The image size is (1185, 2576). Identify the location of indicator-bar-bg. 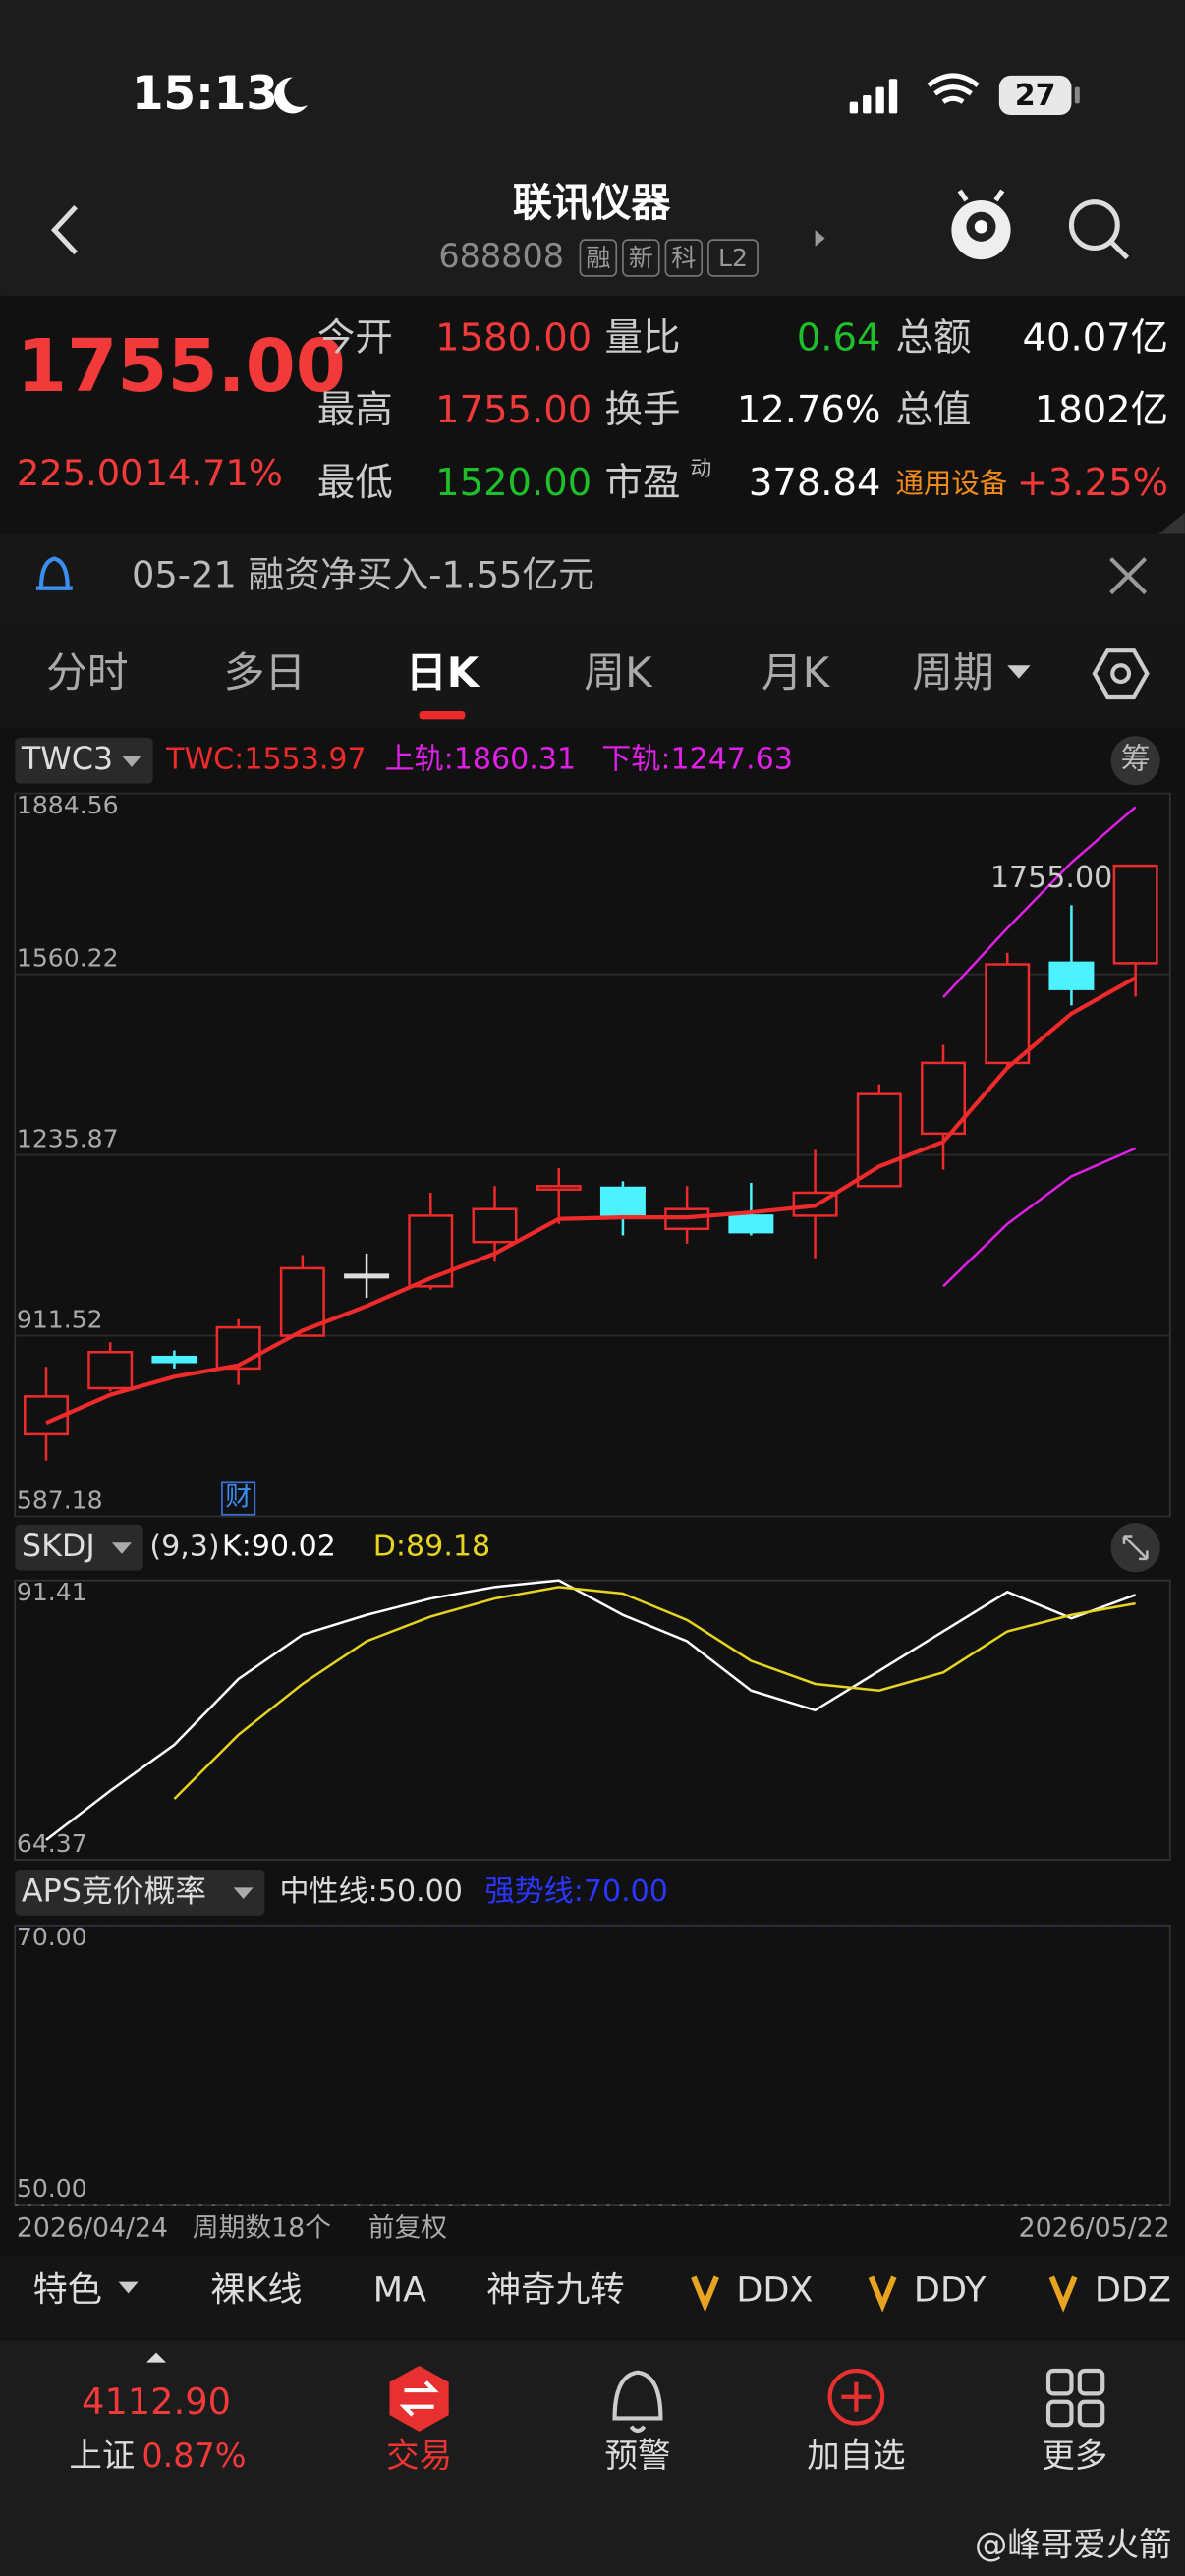
(592, 2296).